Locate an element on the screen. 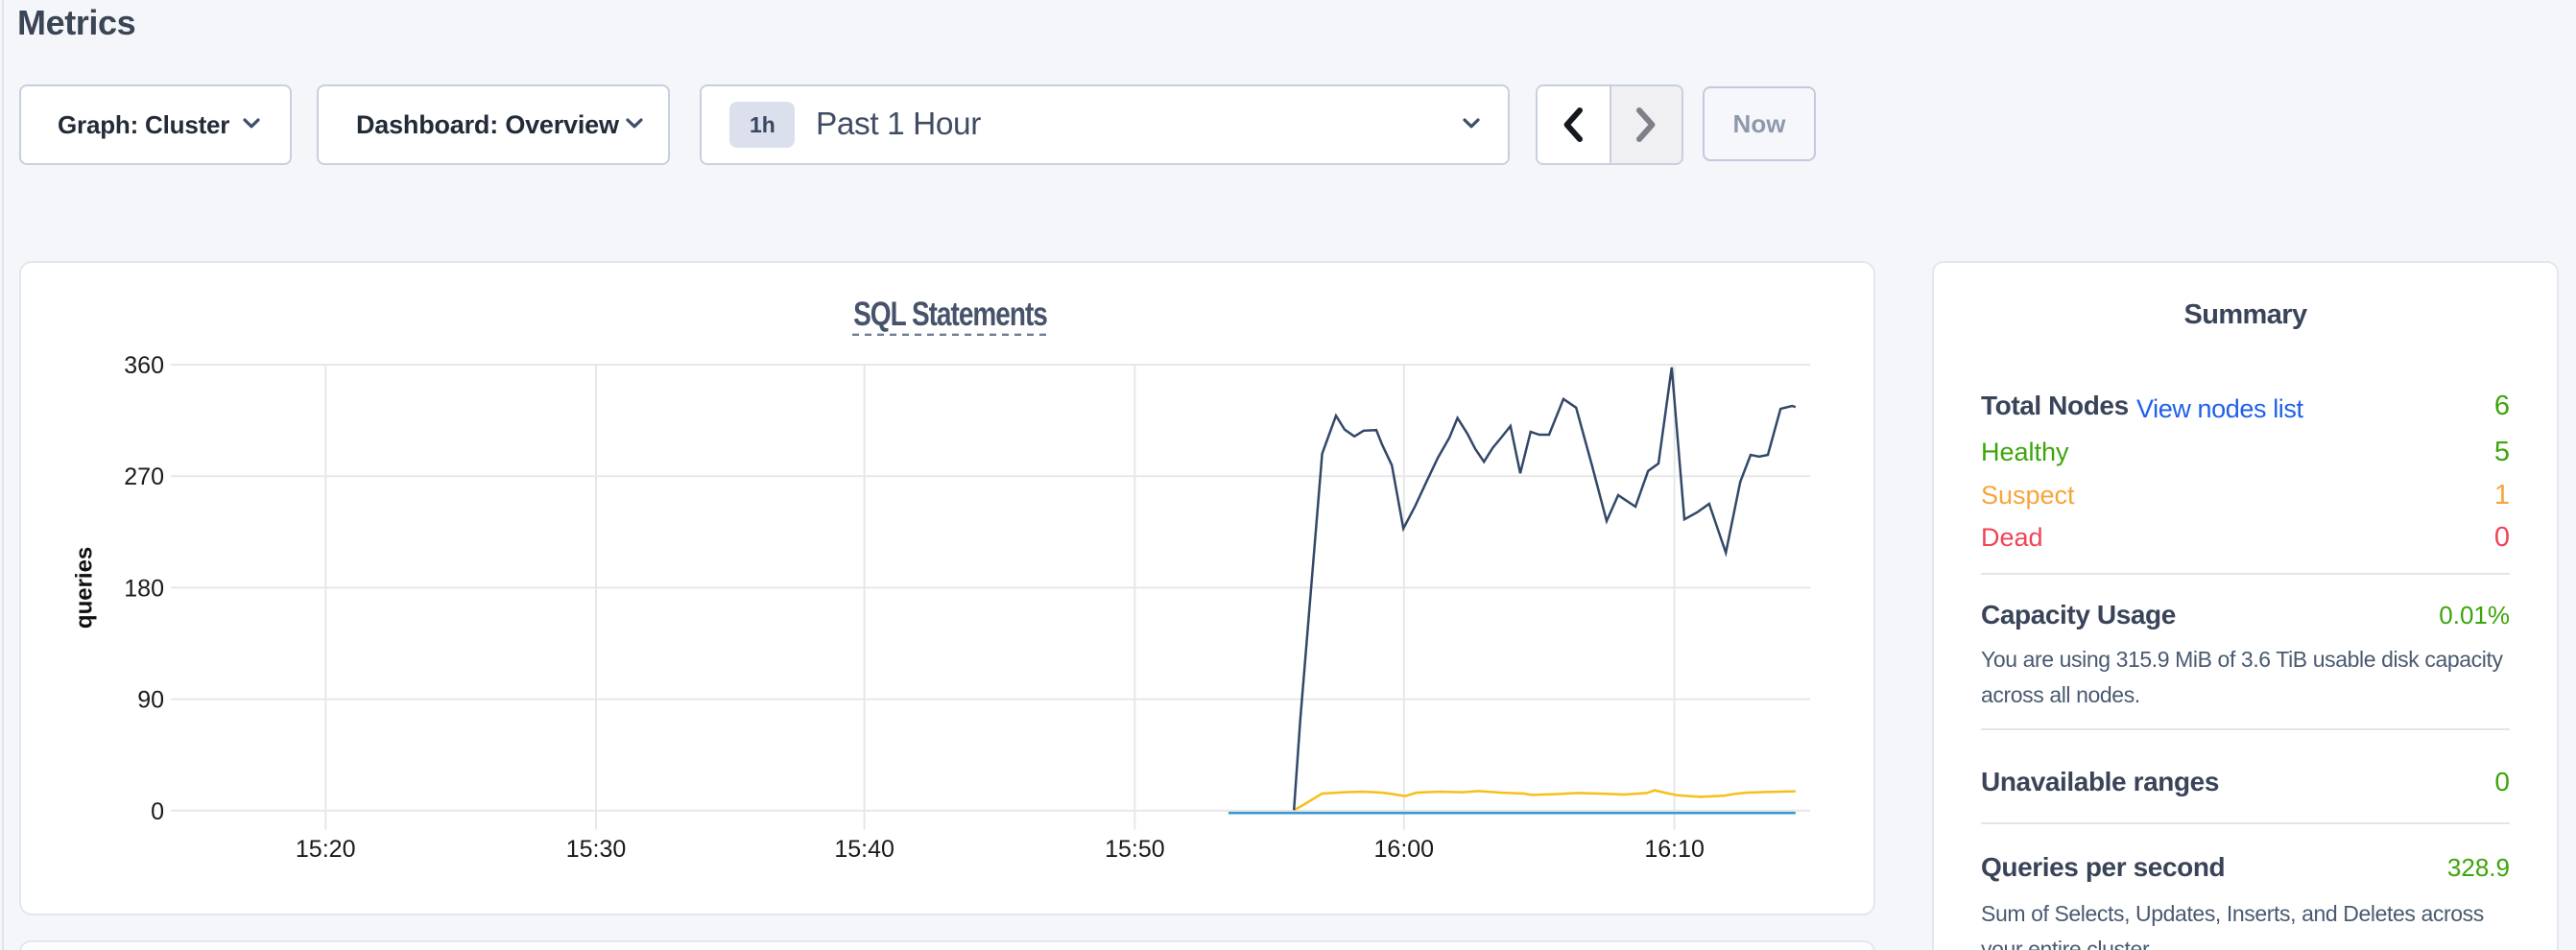  svg-text: 90 is located at coordinates (150, 700).